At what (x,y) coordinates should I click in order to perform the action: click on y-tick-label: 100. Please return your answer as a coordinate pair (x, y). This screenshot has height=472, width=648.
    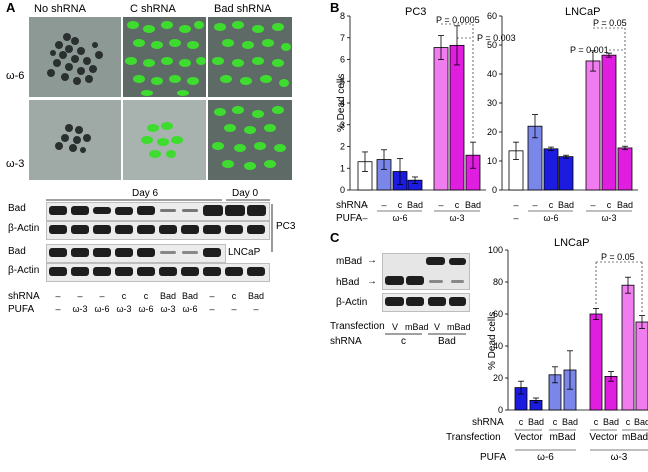
    Looking at the image, I should click on (495, 250).